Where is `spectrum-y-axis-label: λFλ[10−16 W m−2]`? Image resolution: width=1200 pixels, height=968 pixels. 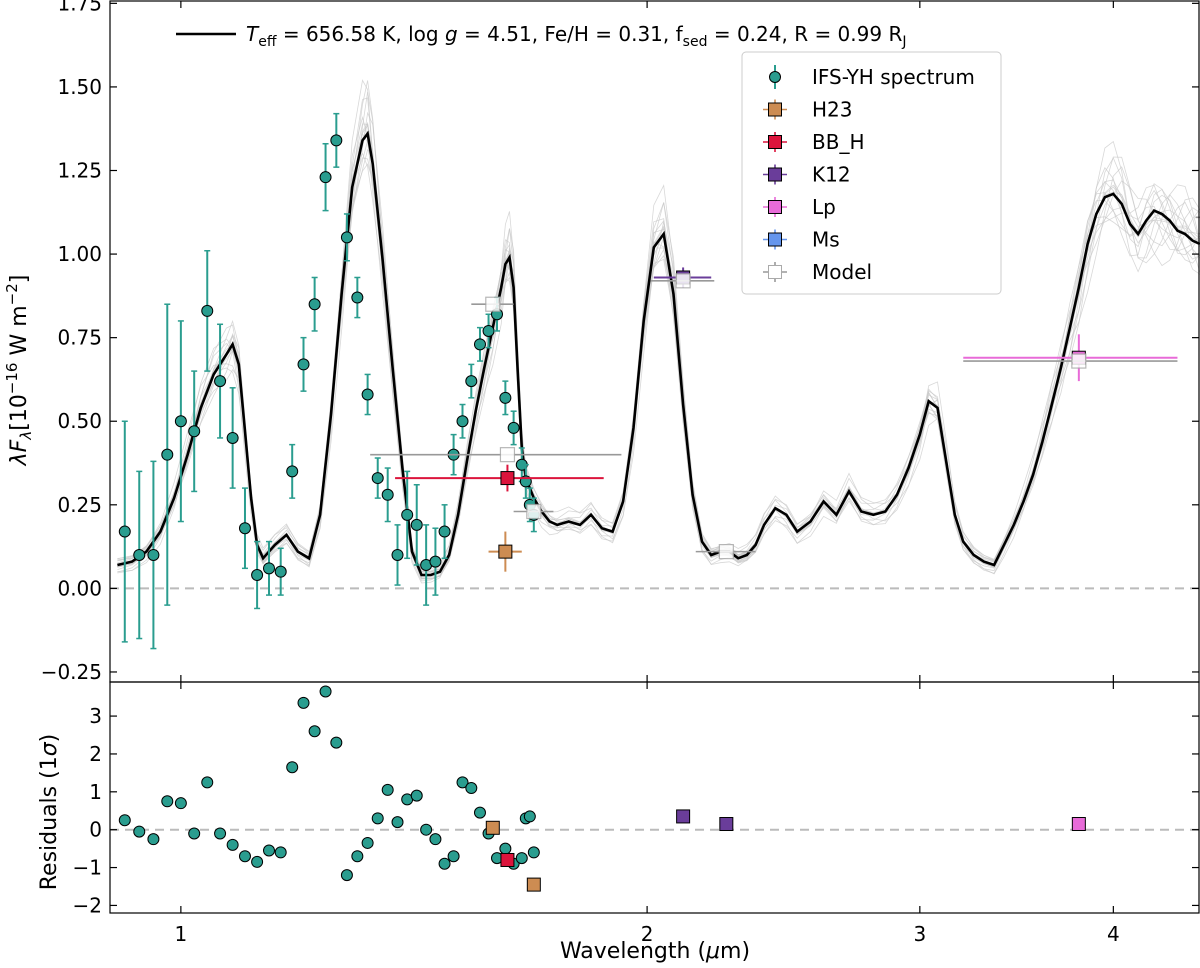
spectrum-y-axis-label: λFλ[10−16 W m−2] is located at coordinates (19, 371).